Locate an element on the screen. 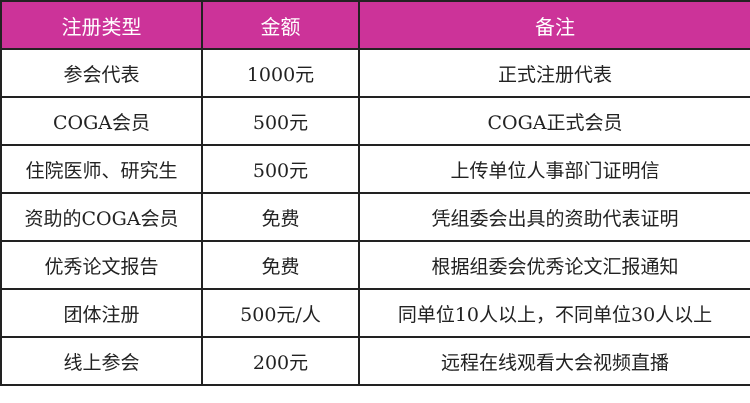  type-cell: COGA会员 is located at coordinates (101, 121).